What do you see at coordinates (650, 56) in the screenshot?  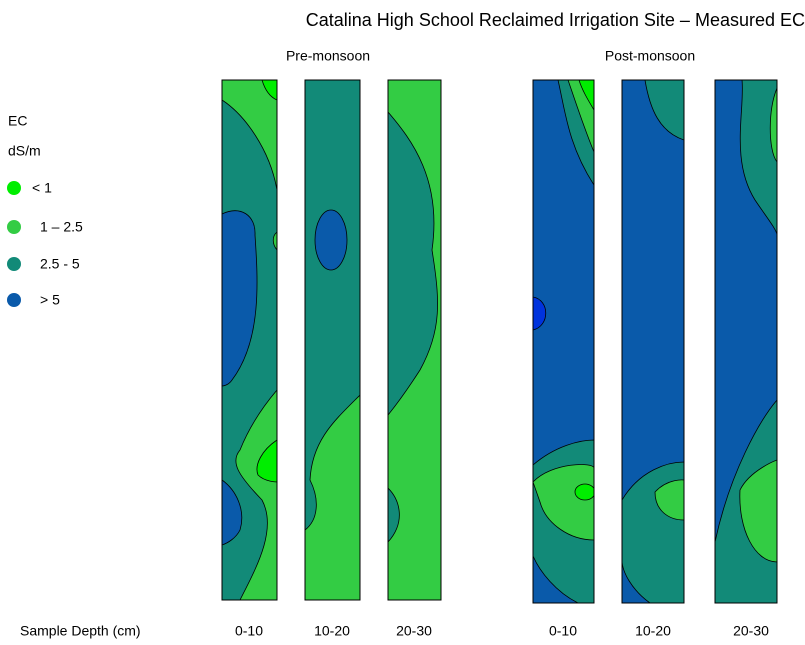 I see `group-label: Post-monsoon` at bounding box center [650, 56].